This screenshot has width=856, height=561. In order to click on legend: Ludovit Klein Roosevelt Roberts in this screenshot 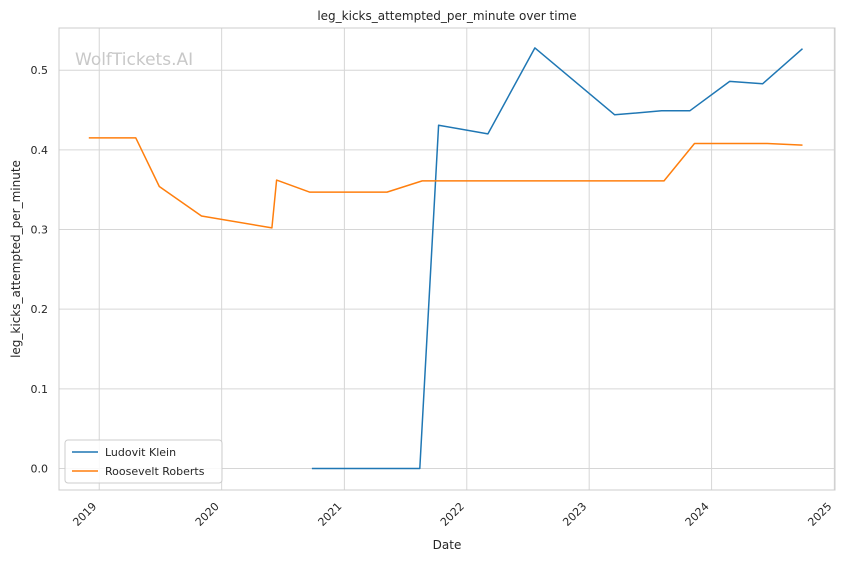, I will do `click(143, 461)`.